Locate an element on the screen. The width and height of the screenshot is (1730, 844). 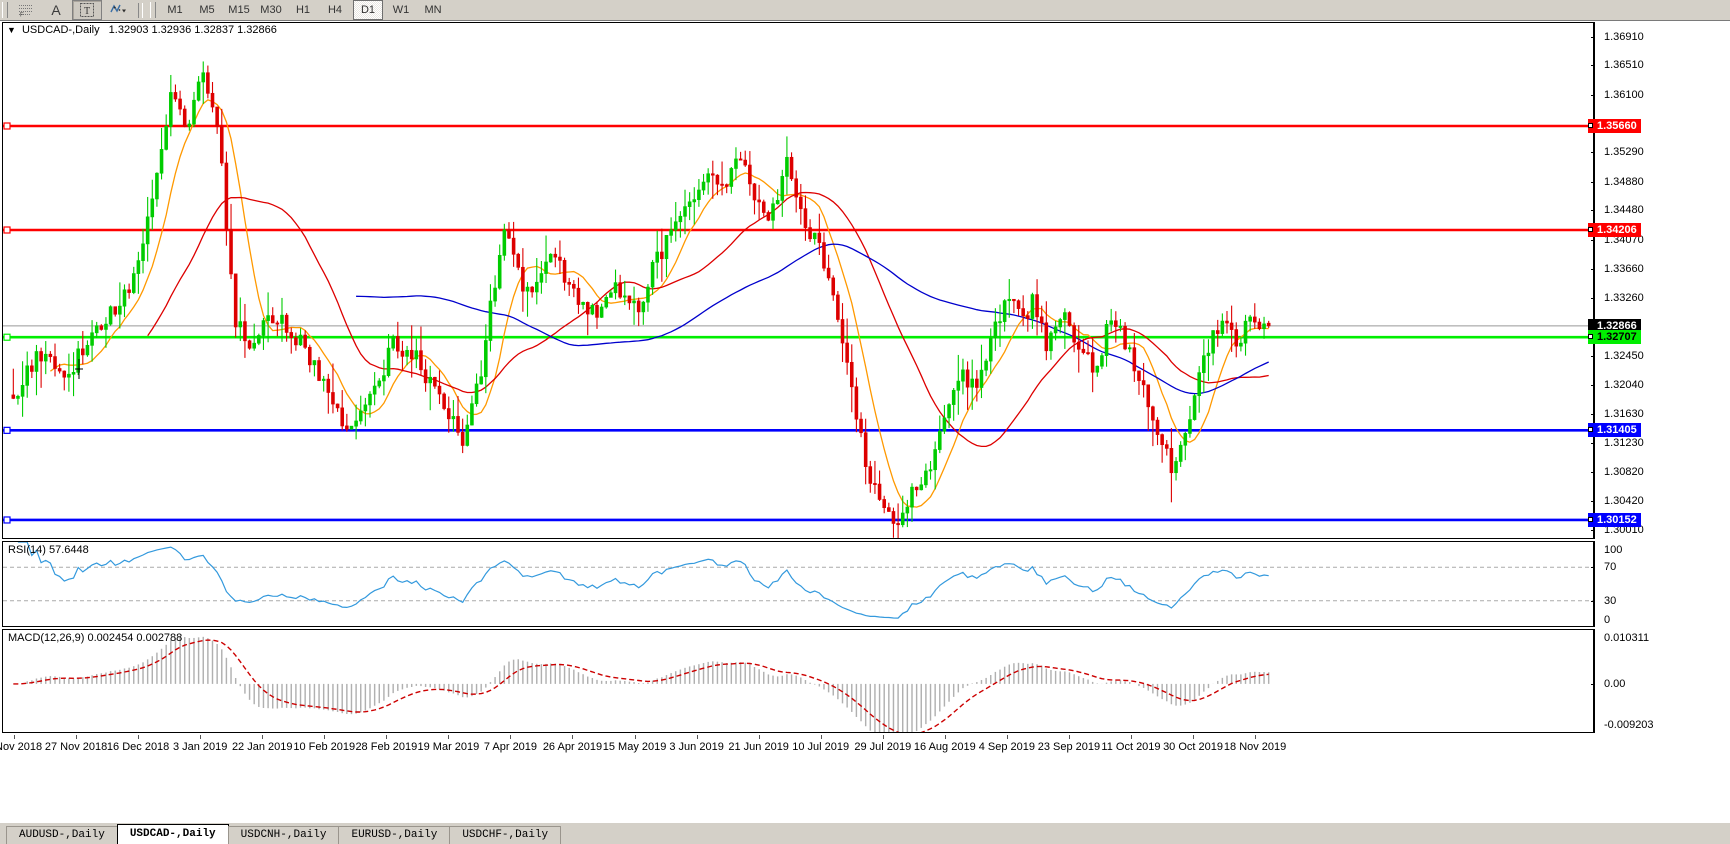
symbol-label: USDCAD-,Daily is located at coordinates (60, 30).